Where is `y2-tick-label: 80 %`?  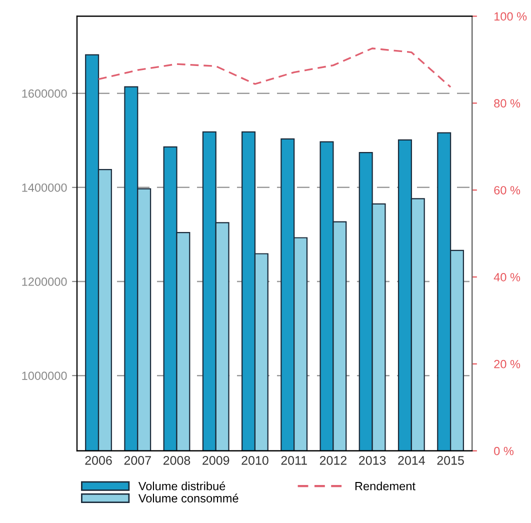
y2-tick-label: 80 % is located at coordinates (507, 103).